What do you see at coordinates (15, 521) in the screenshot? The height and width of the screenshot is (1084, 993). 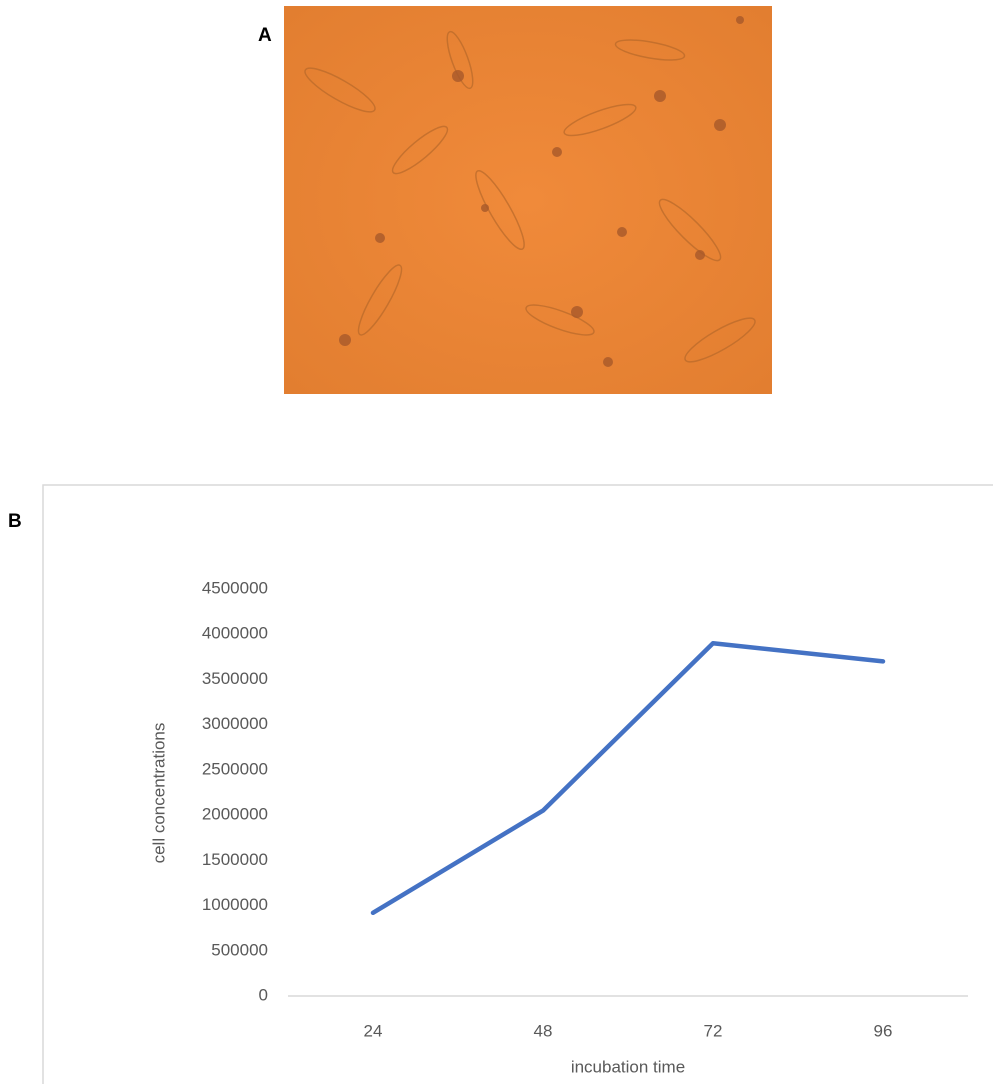 I see `panel-label: B` at bounding box center [15, 521].